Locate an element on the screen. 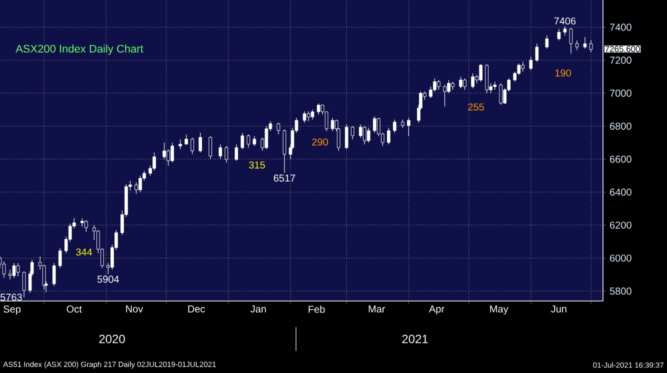 The image size is (667, 373). text: 2021 is located at coordinates (415, 339).